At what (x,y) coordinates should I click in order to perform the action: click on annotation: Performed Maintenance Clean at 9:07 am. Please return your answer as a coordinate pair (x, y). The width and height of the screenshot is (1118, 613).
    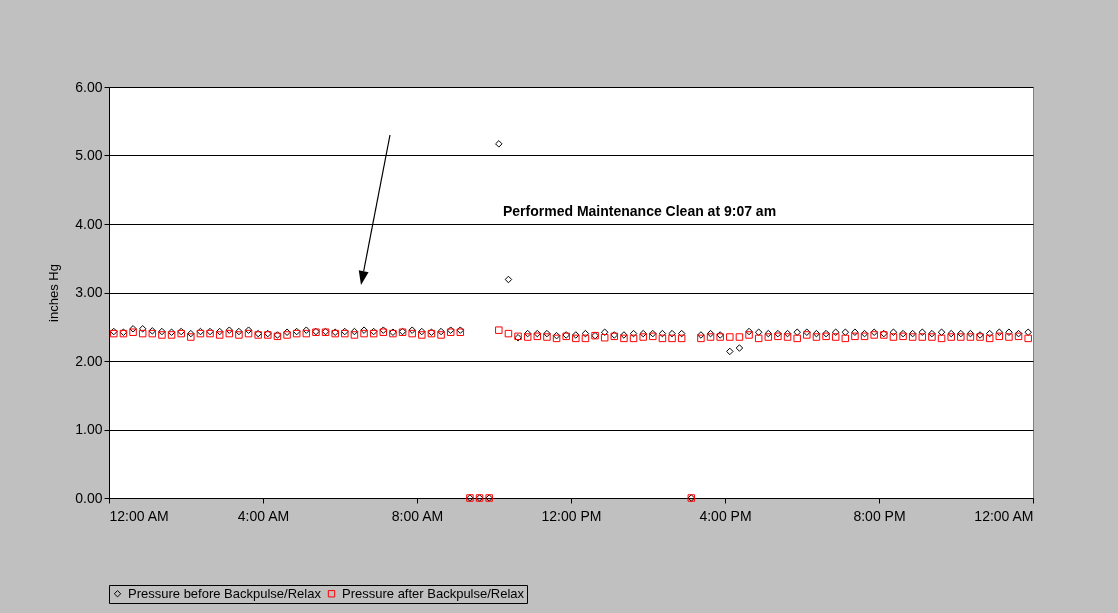
    Looking at the image, I should click on (640, 211).